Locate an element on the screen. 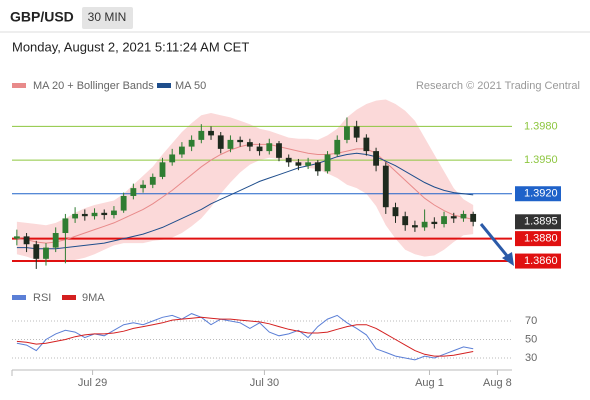 The height and width of the screenshot is (400, 590). y-tick-label: 70 is located at coordinates (531, 321).